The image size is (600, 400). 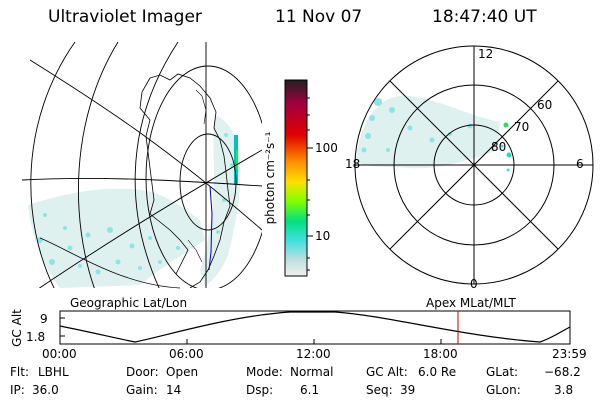 I want to click on glat-value: −68.2, so click(x=562, y=372).